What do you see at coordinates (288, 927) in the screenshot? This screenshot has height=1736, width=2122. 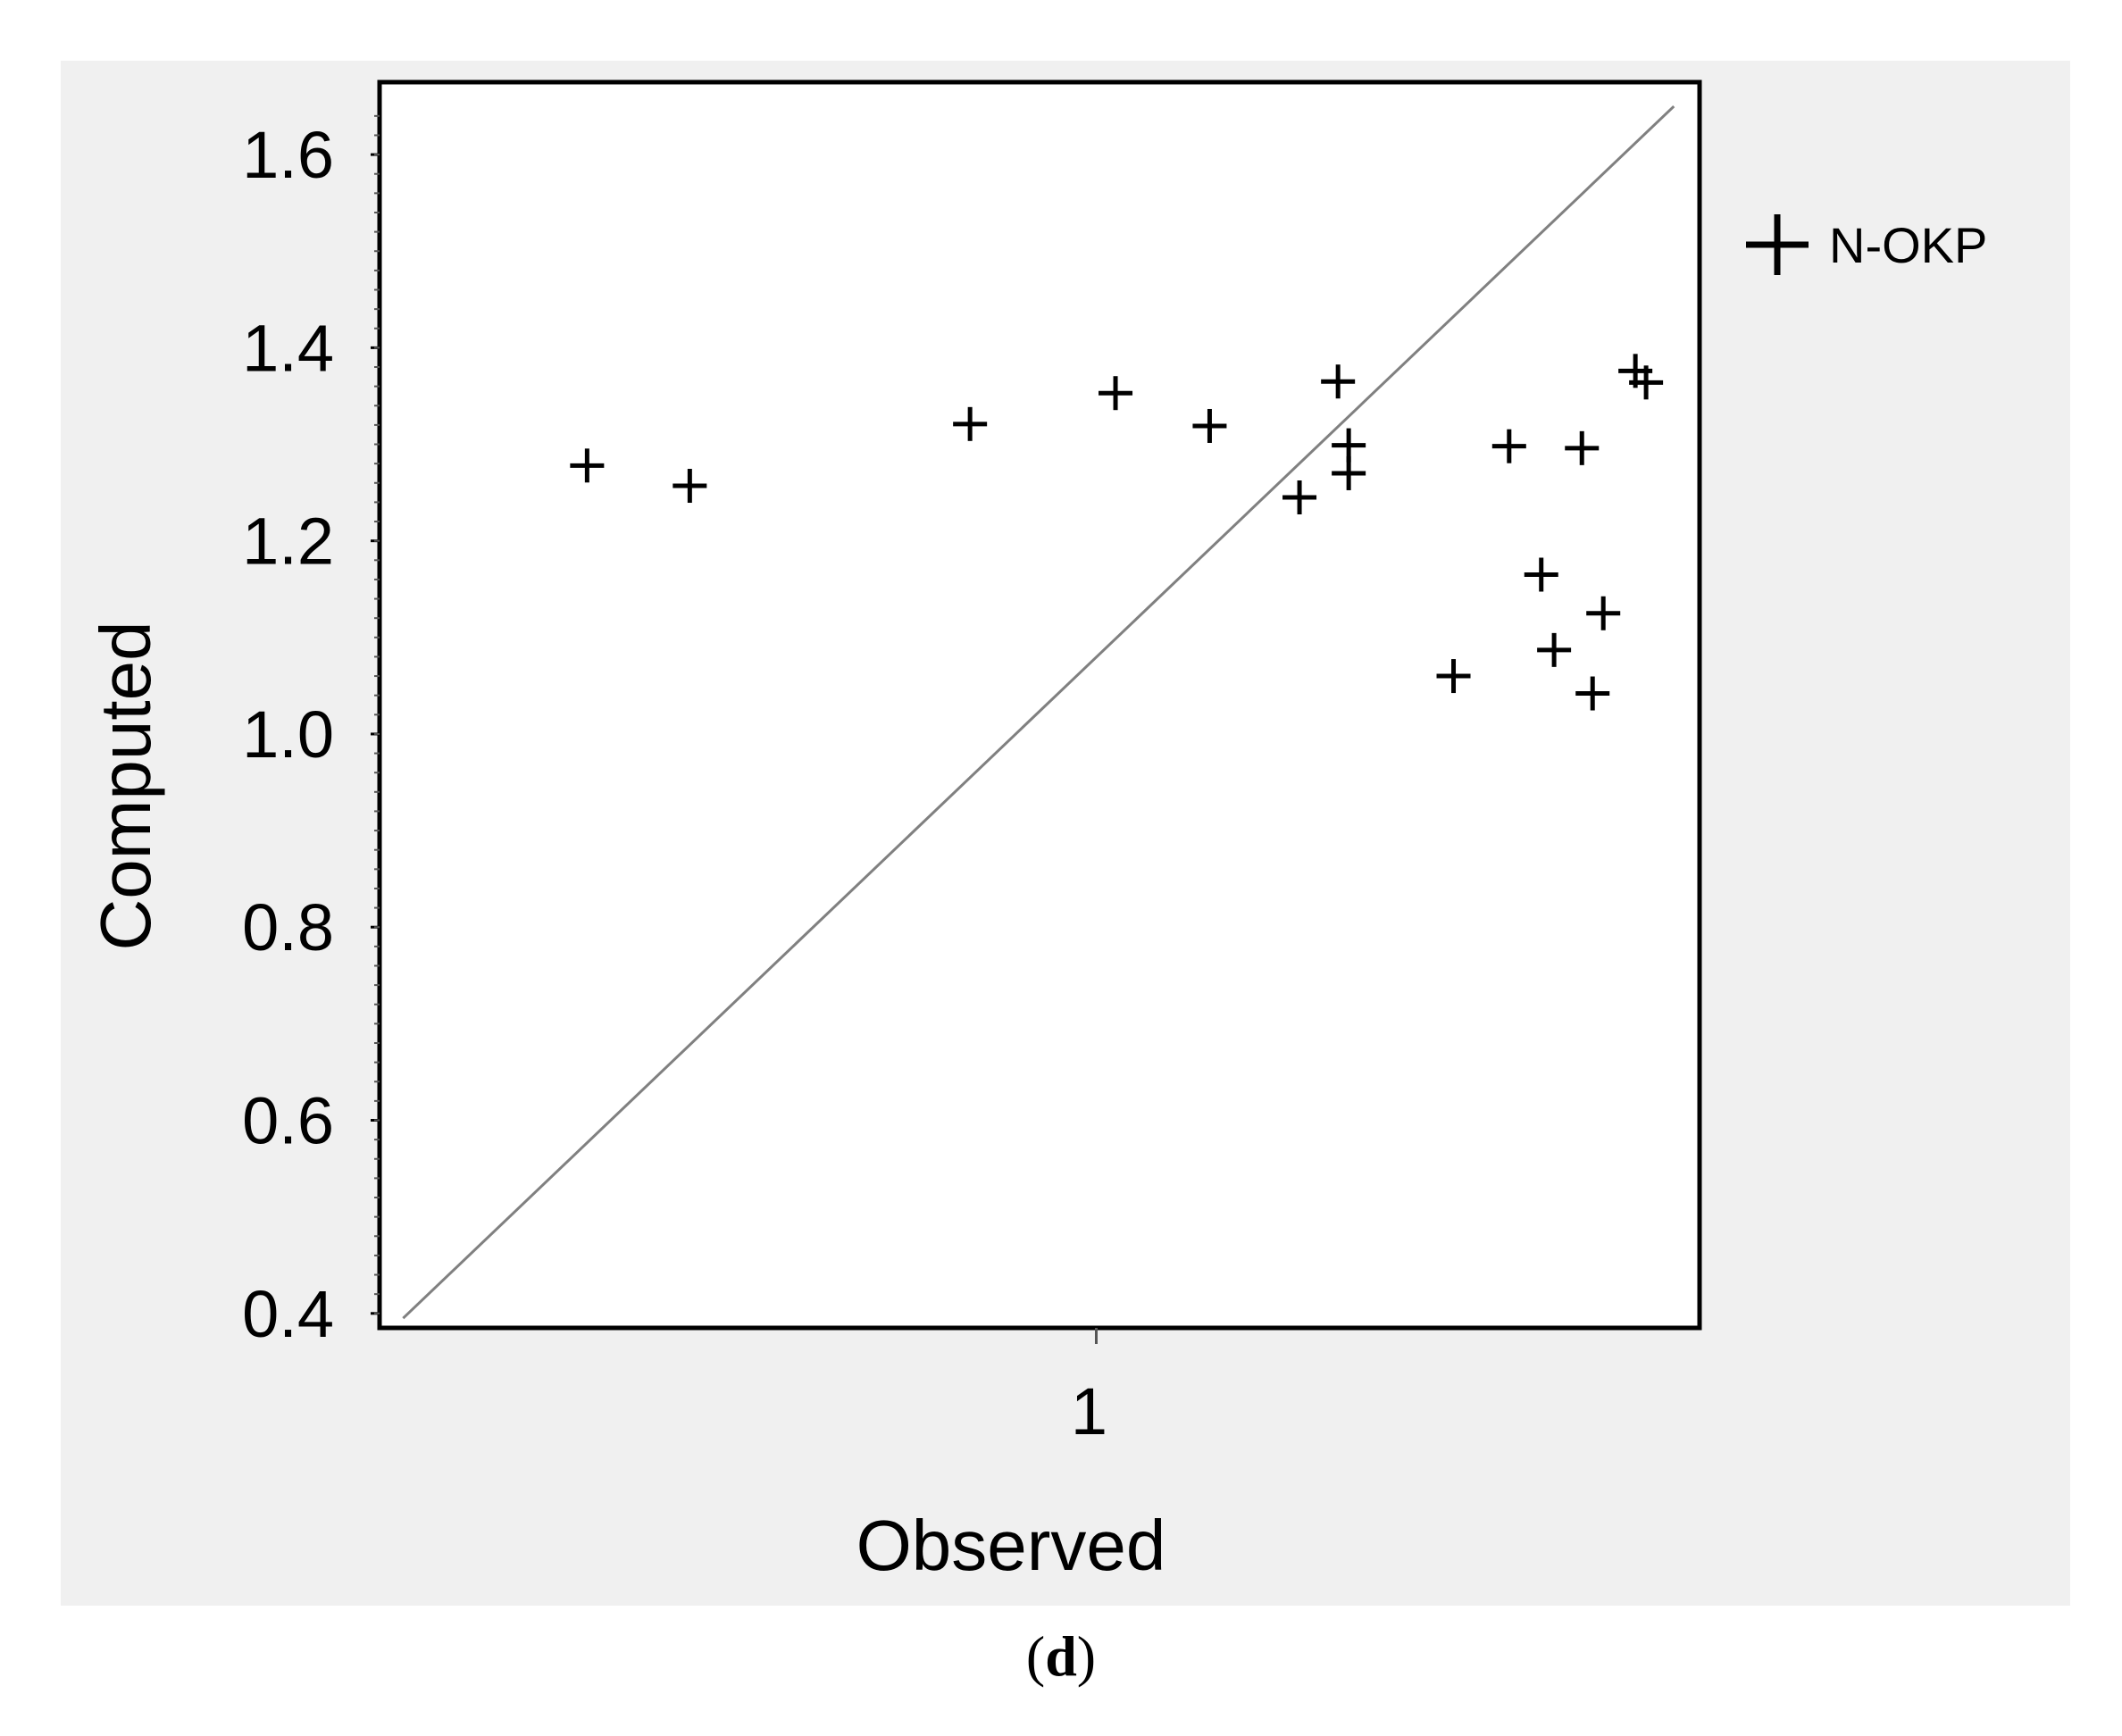 I see `y-tick-label: 0.8` at bounding box center [288, 927].